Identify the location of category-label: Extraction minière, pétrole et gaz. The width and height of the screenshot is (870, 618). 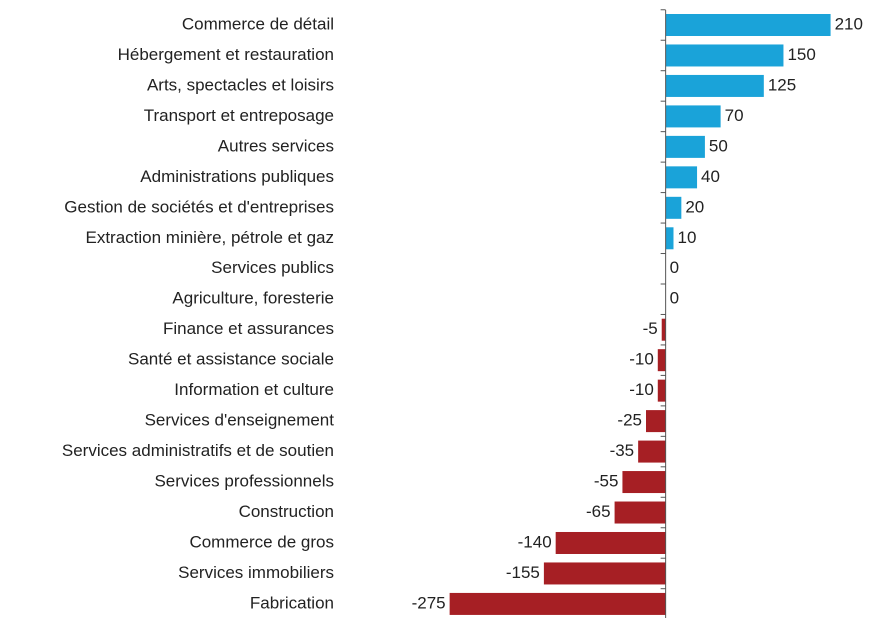
(209, 237).